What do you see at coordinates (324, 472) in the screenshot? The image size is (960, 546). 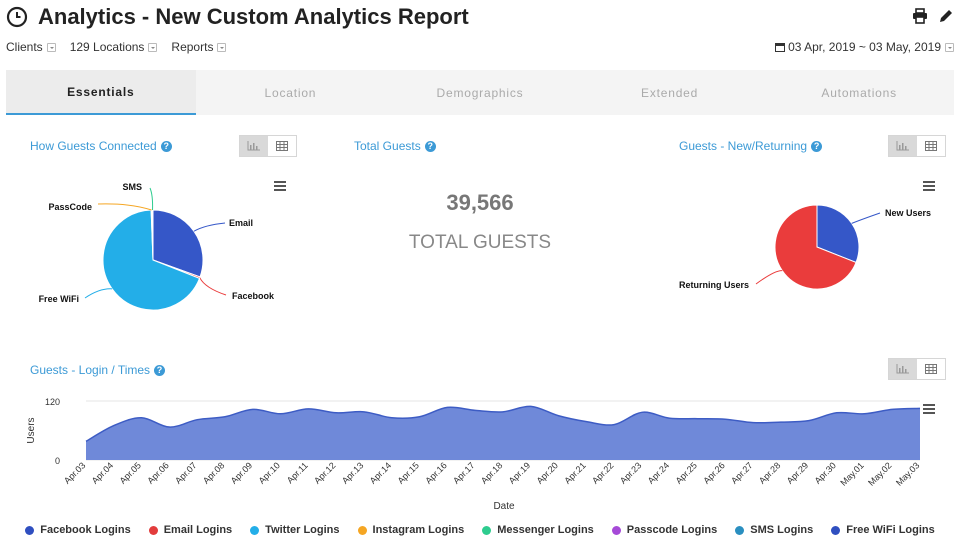 I see `x-tick-label: Apr.12` at bounding box center [324, 472].